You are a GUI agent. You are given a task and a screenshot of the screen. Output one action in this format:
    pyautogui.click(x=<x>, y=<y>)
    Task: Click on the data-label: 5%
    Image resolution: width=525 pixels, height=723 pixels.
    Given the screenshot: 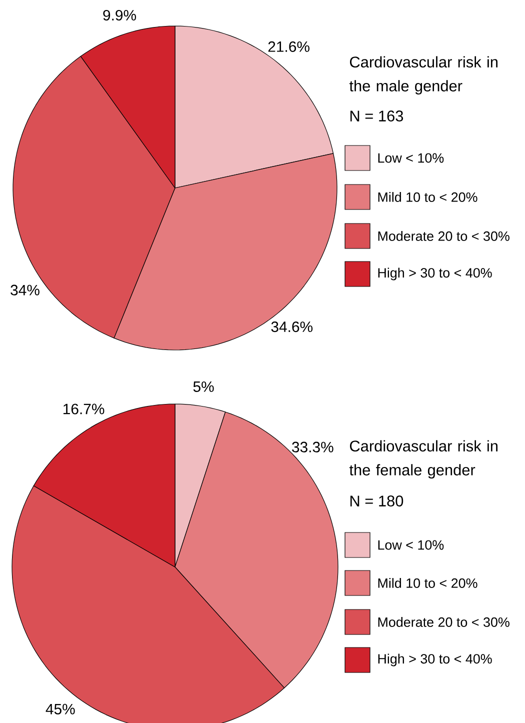 What is the action you would take?
    pyautogui.click(x=203, y=386)
    